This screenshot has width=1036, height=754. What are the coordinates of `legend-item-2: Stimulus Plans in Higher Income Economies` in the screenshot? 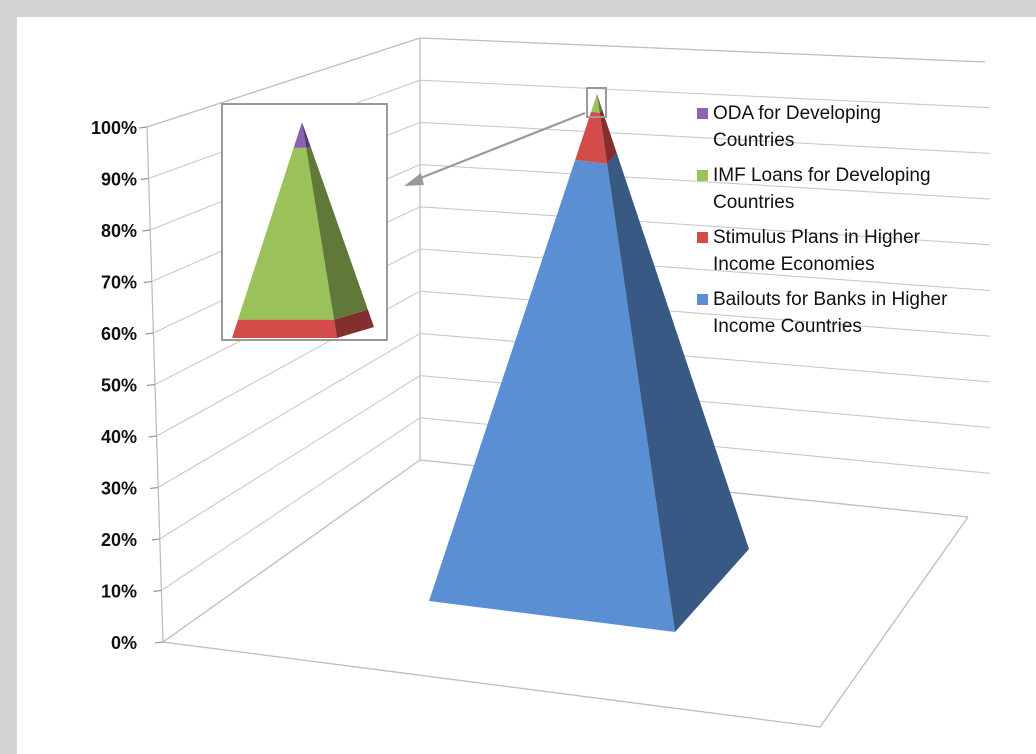 It's located at (809, 251).